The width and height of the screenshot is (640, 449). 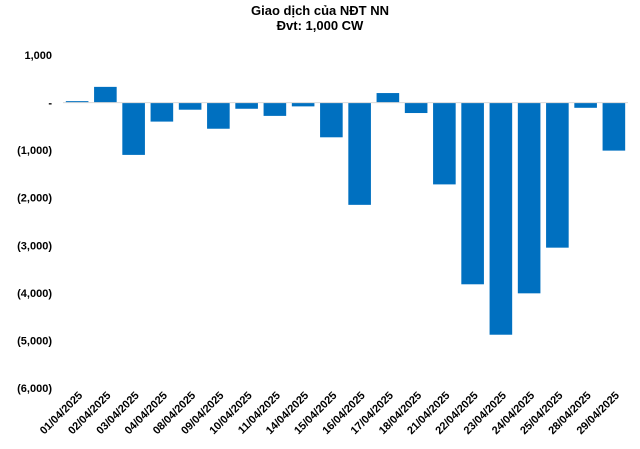 I want to click on y-tick-label: (1,000), so click(x=34, y=151).